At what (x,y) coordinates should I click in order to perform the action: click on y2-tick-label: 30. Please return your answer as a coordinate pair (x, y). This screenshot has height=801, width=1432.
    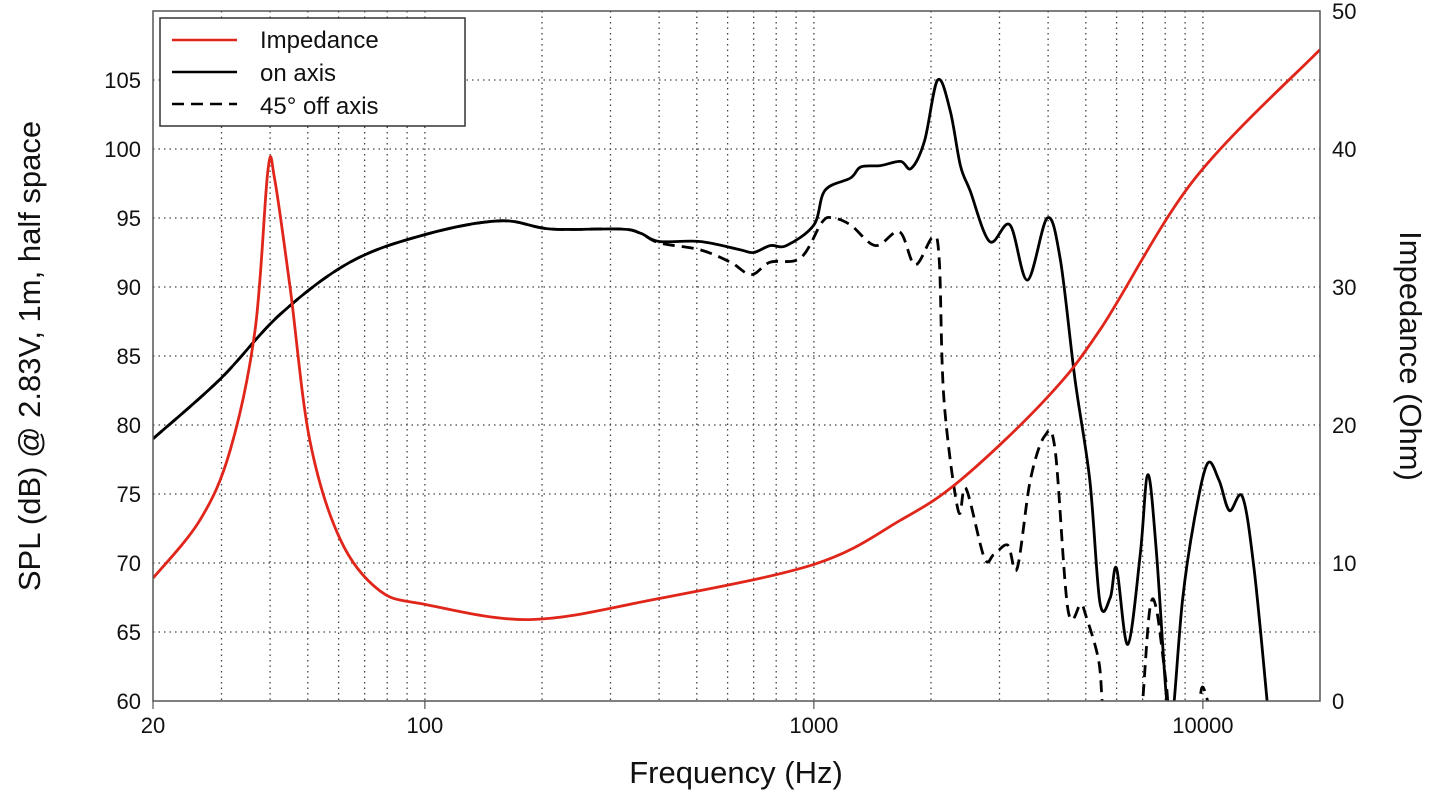
    Looking at the image, I should click on (1344, 287).